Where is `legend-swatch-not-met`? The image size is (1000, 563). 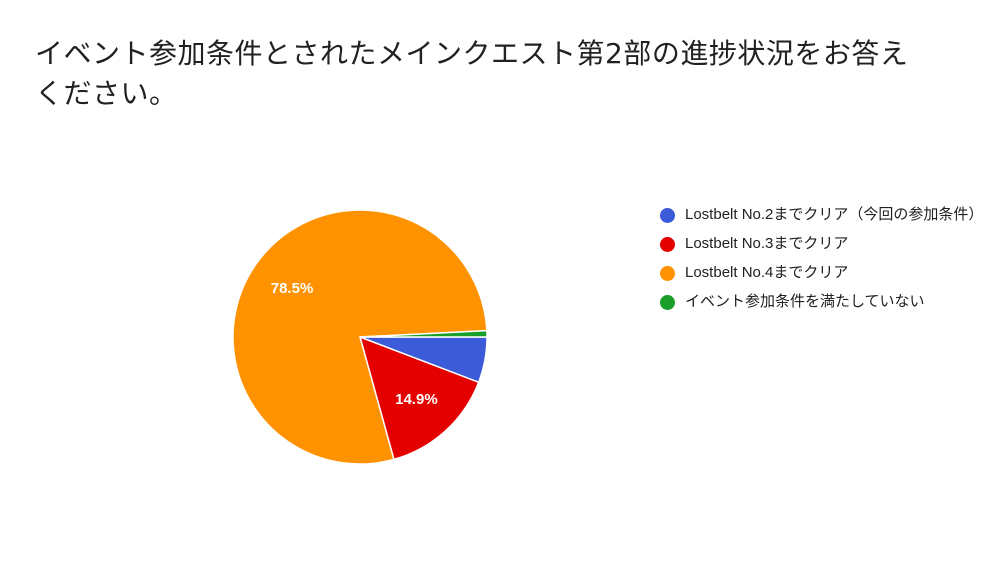 legend-swatch-not-met is located at coordinates (667, 302).